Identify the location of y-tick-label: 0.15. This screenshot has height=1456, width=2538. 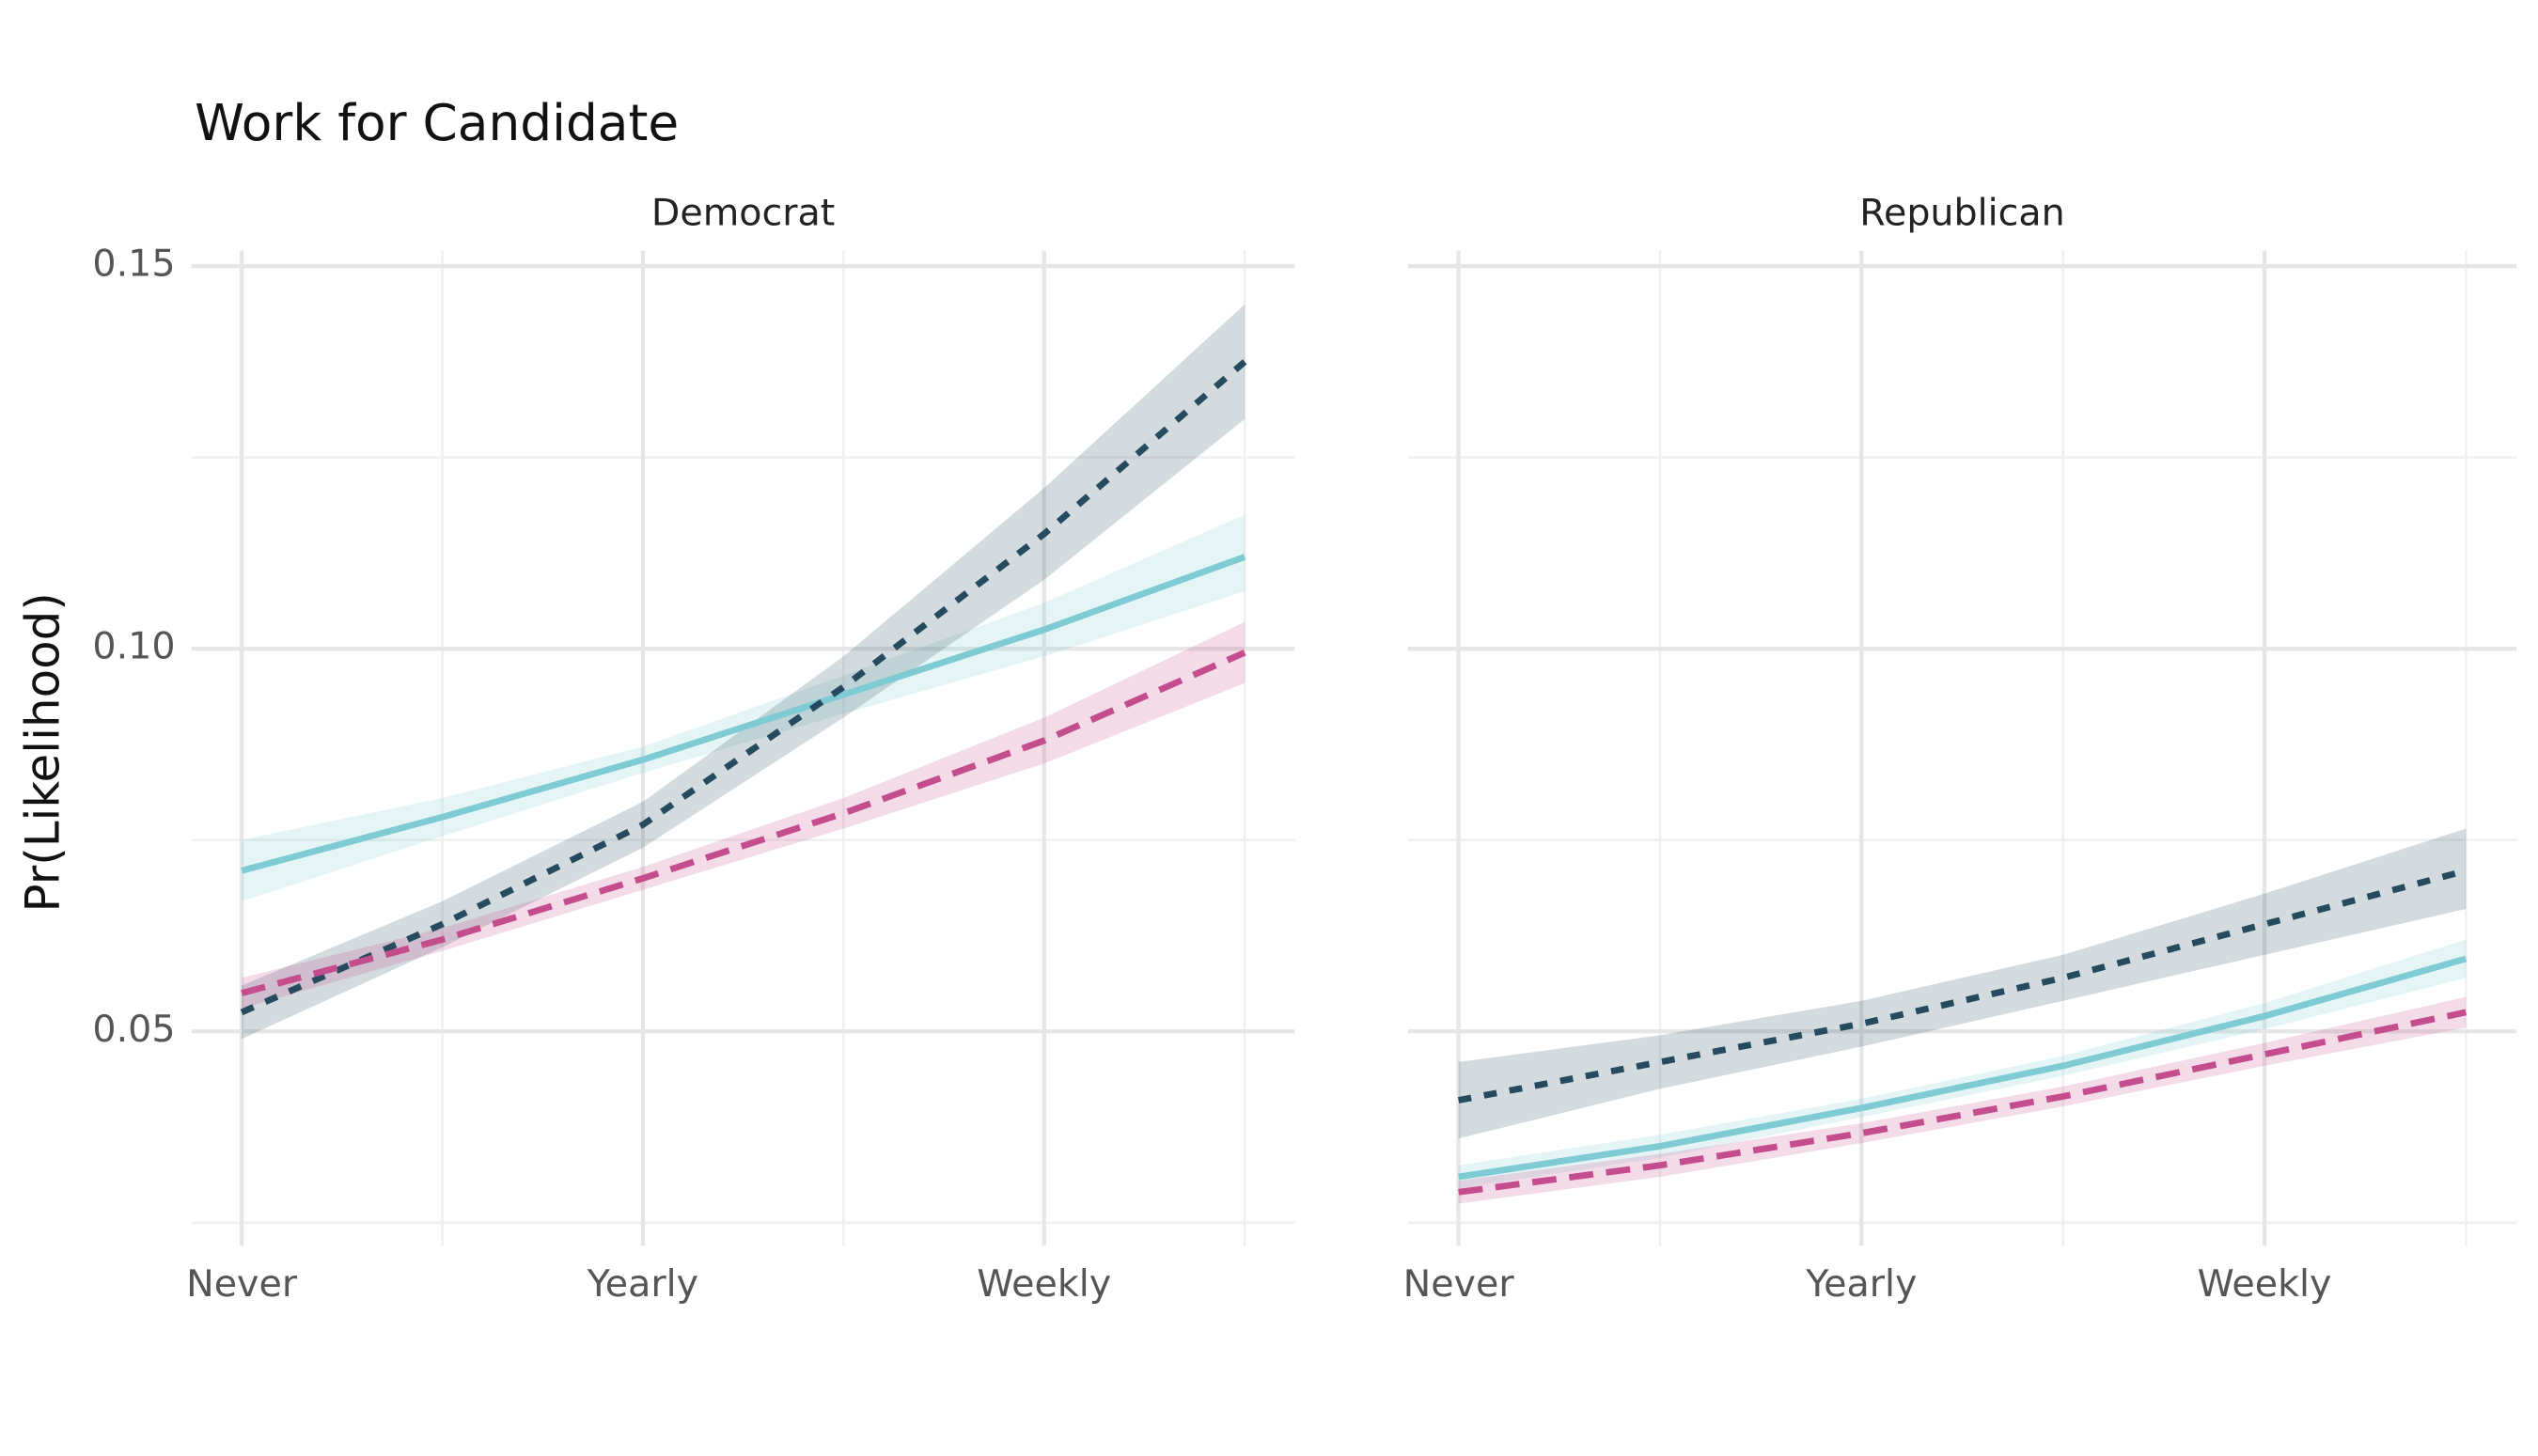
(133, 264).